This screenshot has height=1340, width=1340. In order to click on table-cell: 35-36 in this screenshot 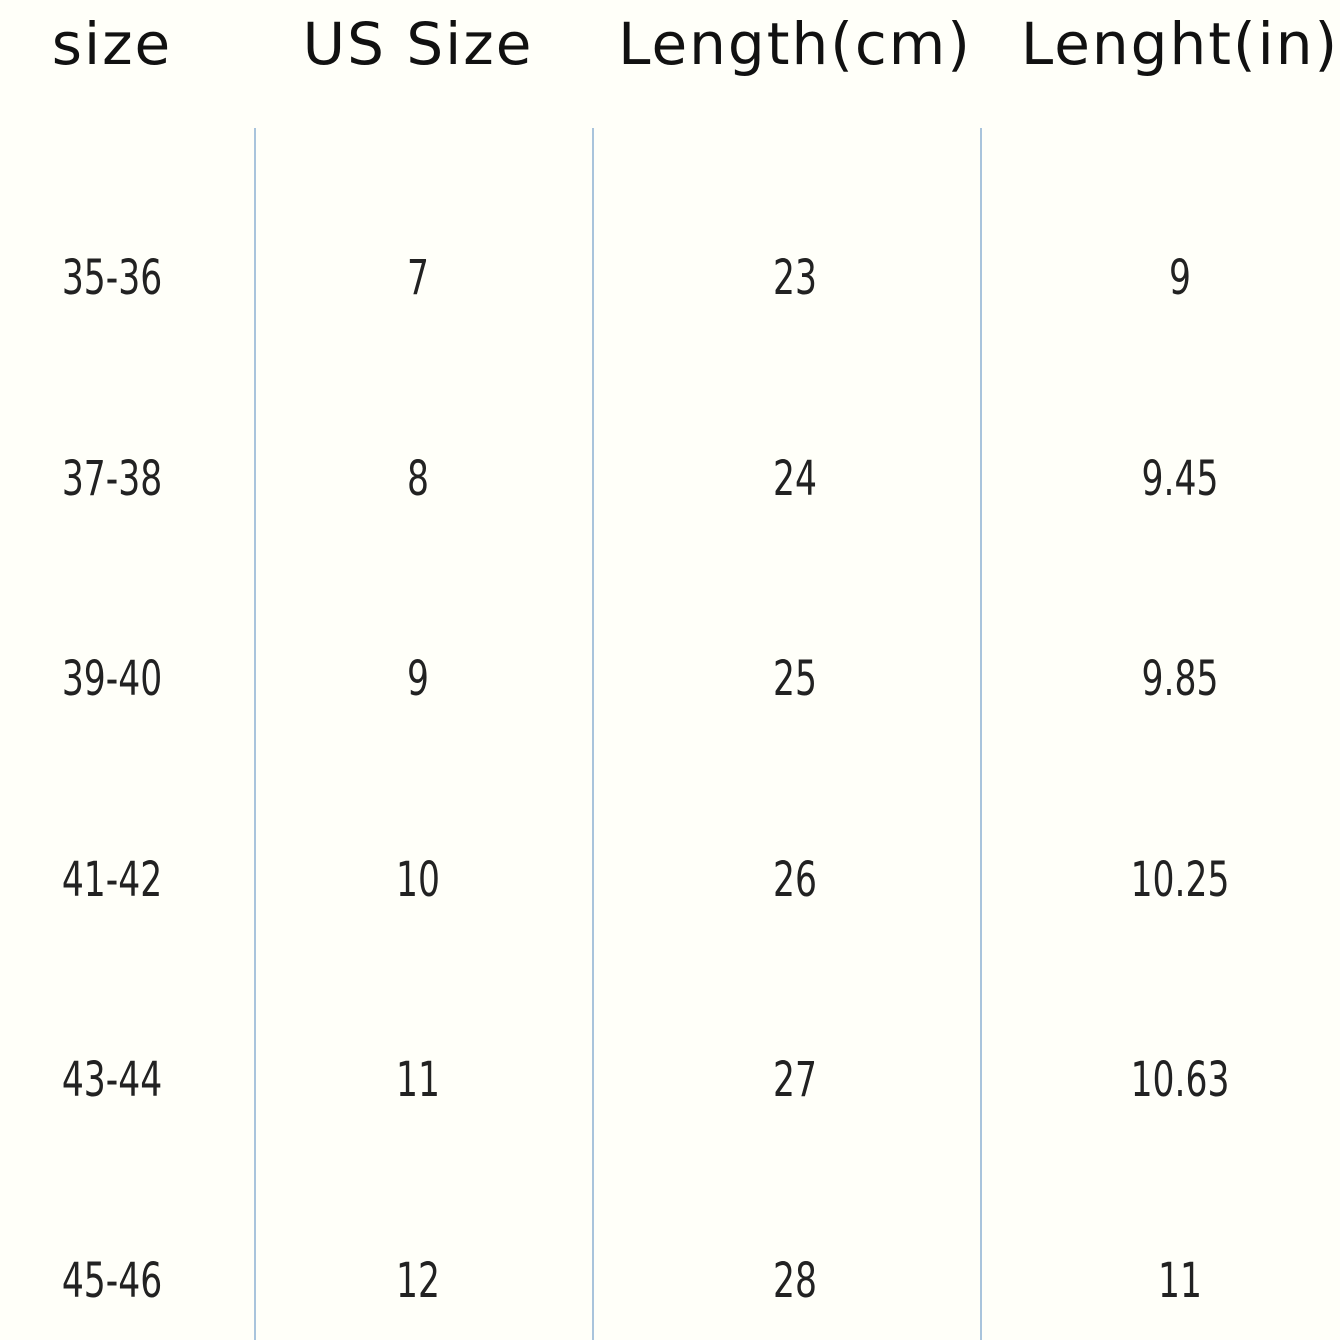, I will do `click(112, 278)`.